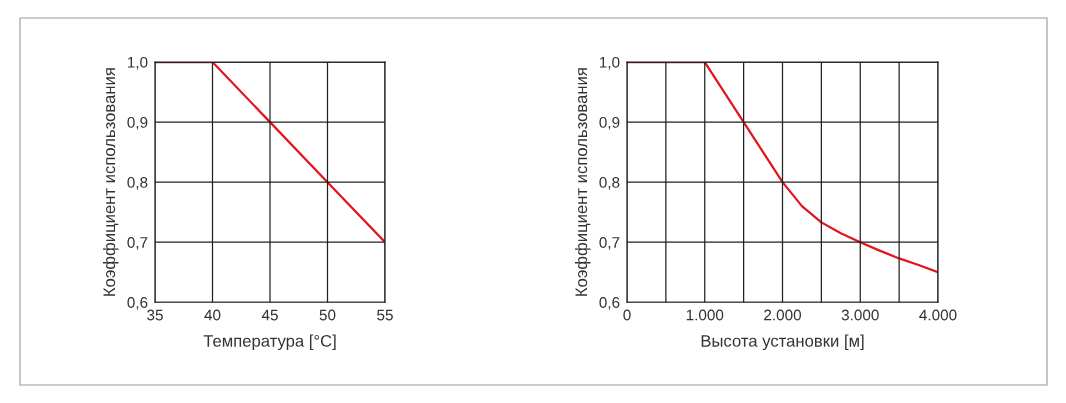  What do you see at coordinates (782, 342) in the screenshot?
I see `x-axis-title: Высота установки [м]` at bounding box center [782, 342].